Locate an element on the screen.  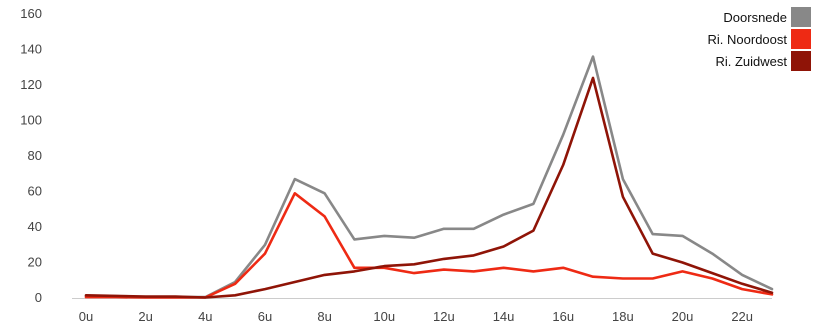
x-tick-label: 2u is located at coordinates (145, 316).